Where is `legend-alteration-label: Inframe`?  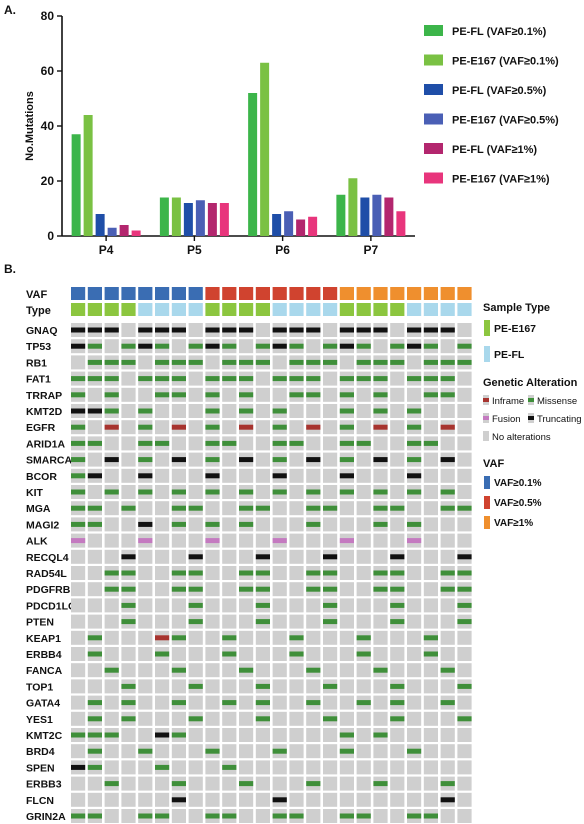 legend-alteration-label: Inframe is located at coordinates (508, 401).